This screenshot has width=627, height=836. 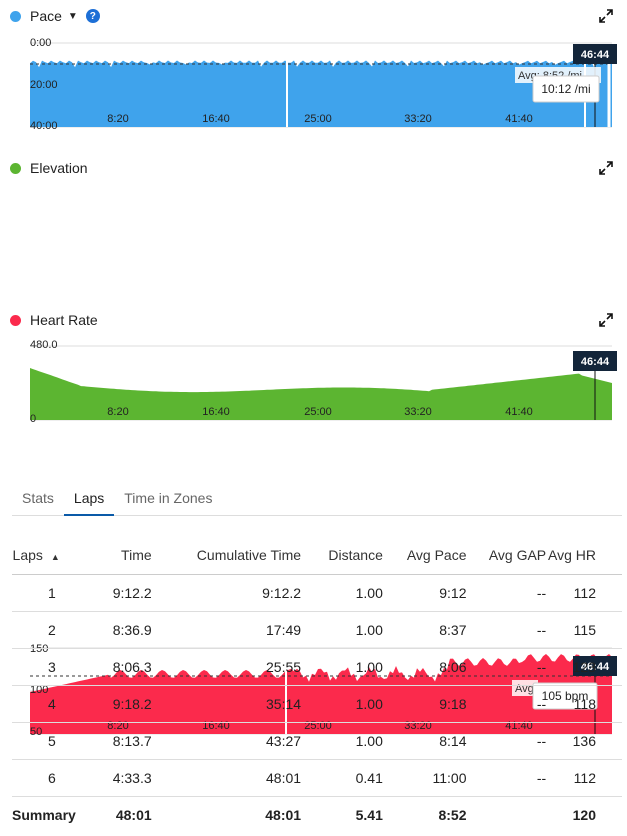 What do you see at coordinates (317, 501) in the screenshot?
I see `analysis-tabs: Stats Laps Time in Zones` at bounding box center [317, 501].